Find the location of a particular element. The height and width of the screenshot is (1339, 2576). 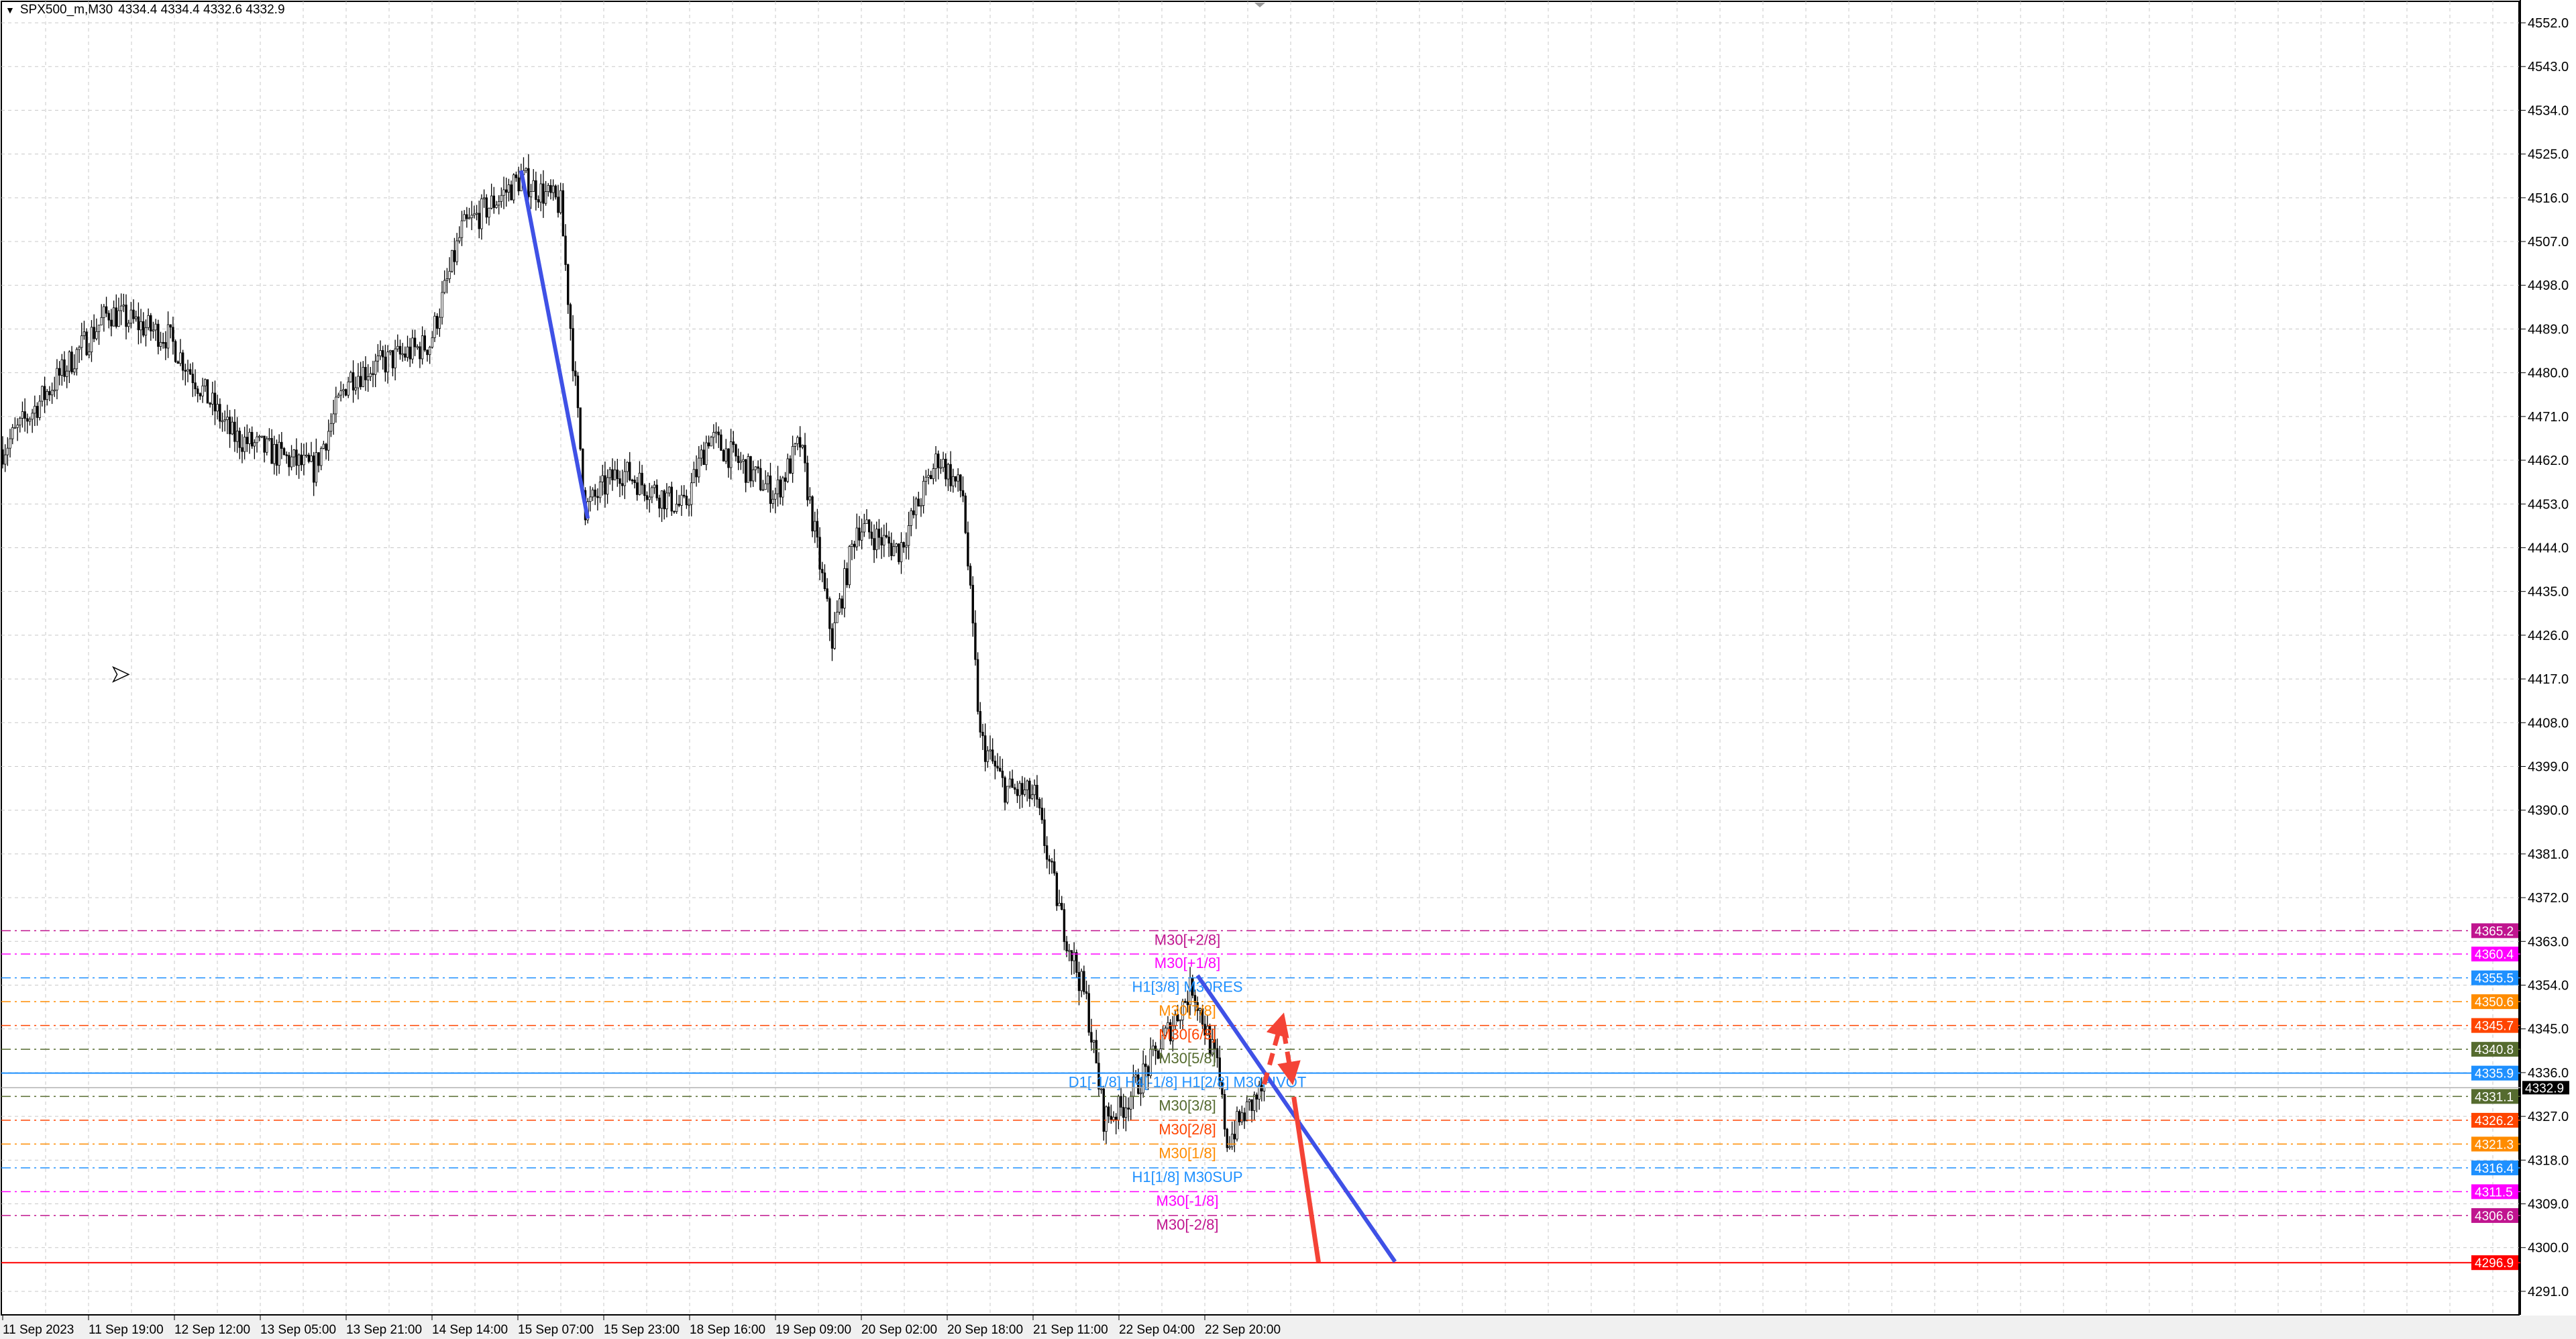

price-tag-label: 4350.6 is located at coordinates (2494, 1003).